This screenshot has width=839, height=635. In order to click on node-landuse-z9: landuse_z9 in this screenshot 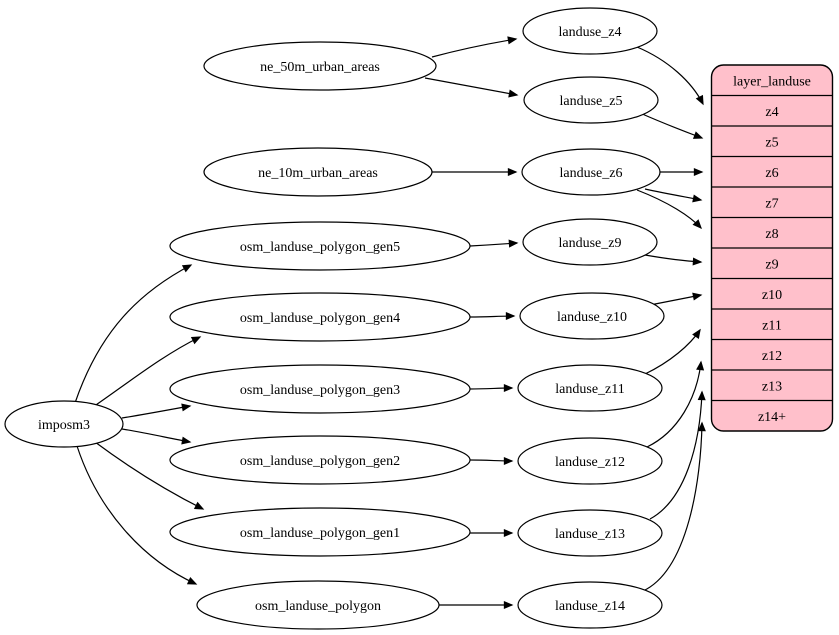, I will do `click(590, 242)`.